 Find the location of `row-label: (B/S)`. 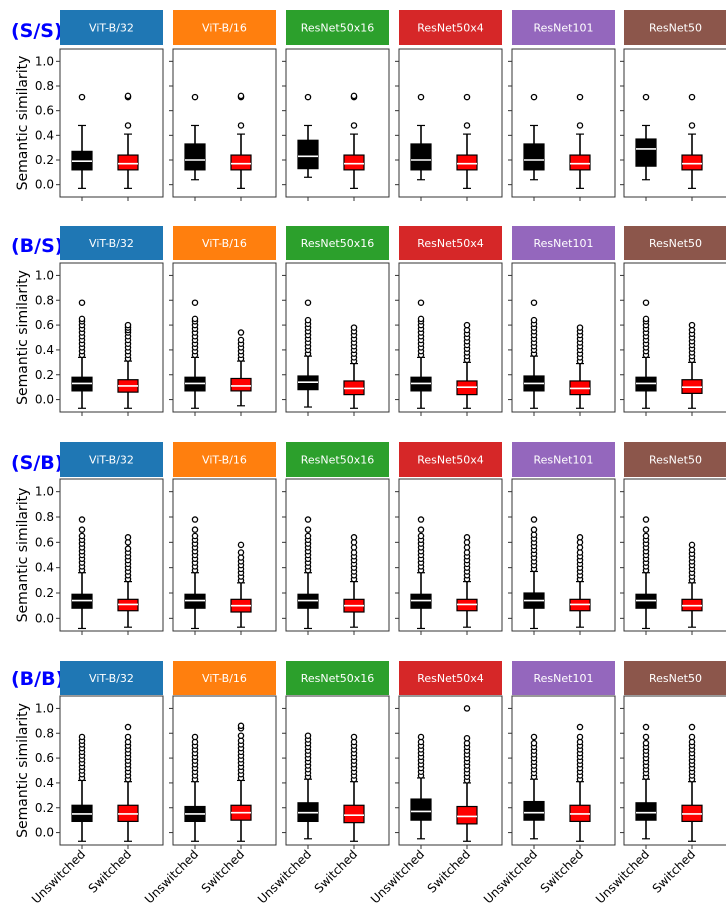

row-label: (B/S) is located at coordinates (37, 246).